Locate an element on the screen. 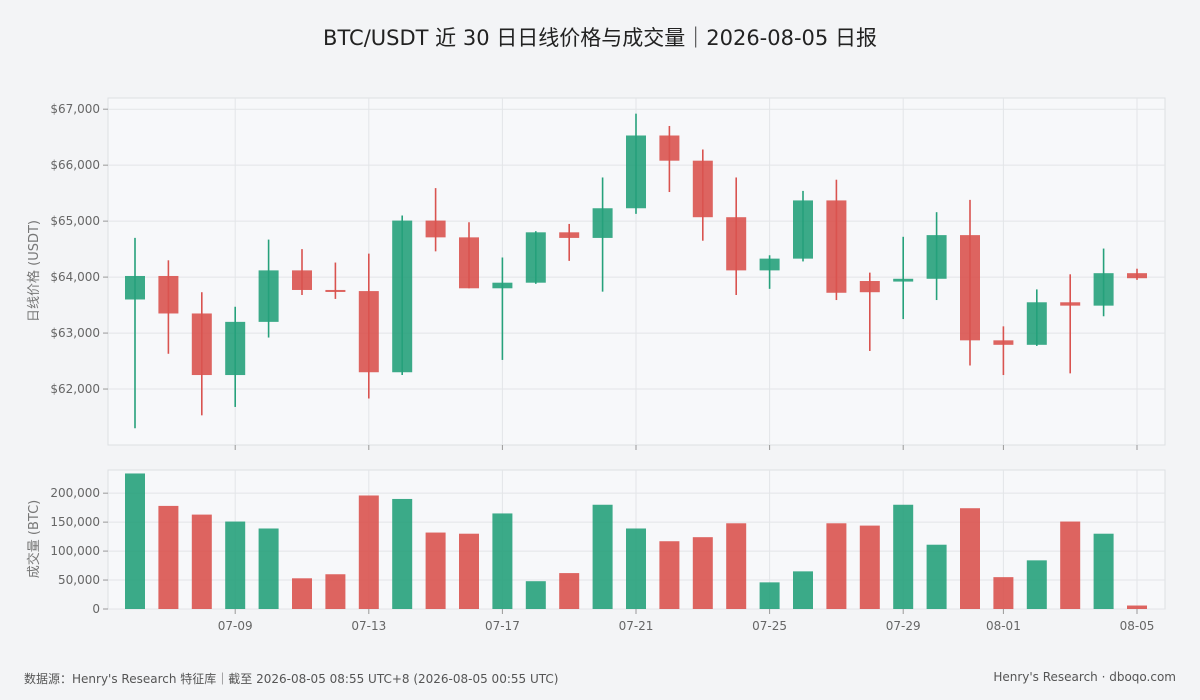 This screenshot has height=700, width=1200. xtick-label: 07-21 is located at coordinates (636, 626).